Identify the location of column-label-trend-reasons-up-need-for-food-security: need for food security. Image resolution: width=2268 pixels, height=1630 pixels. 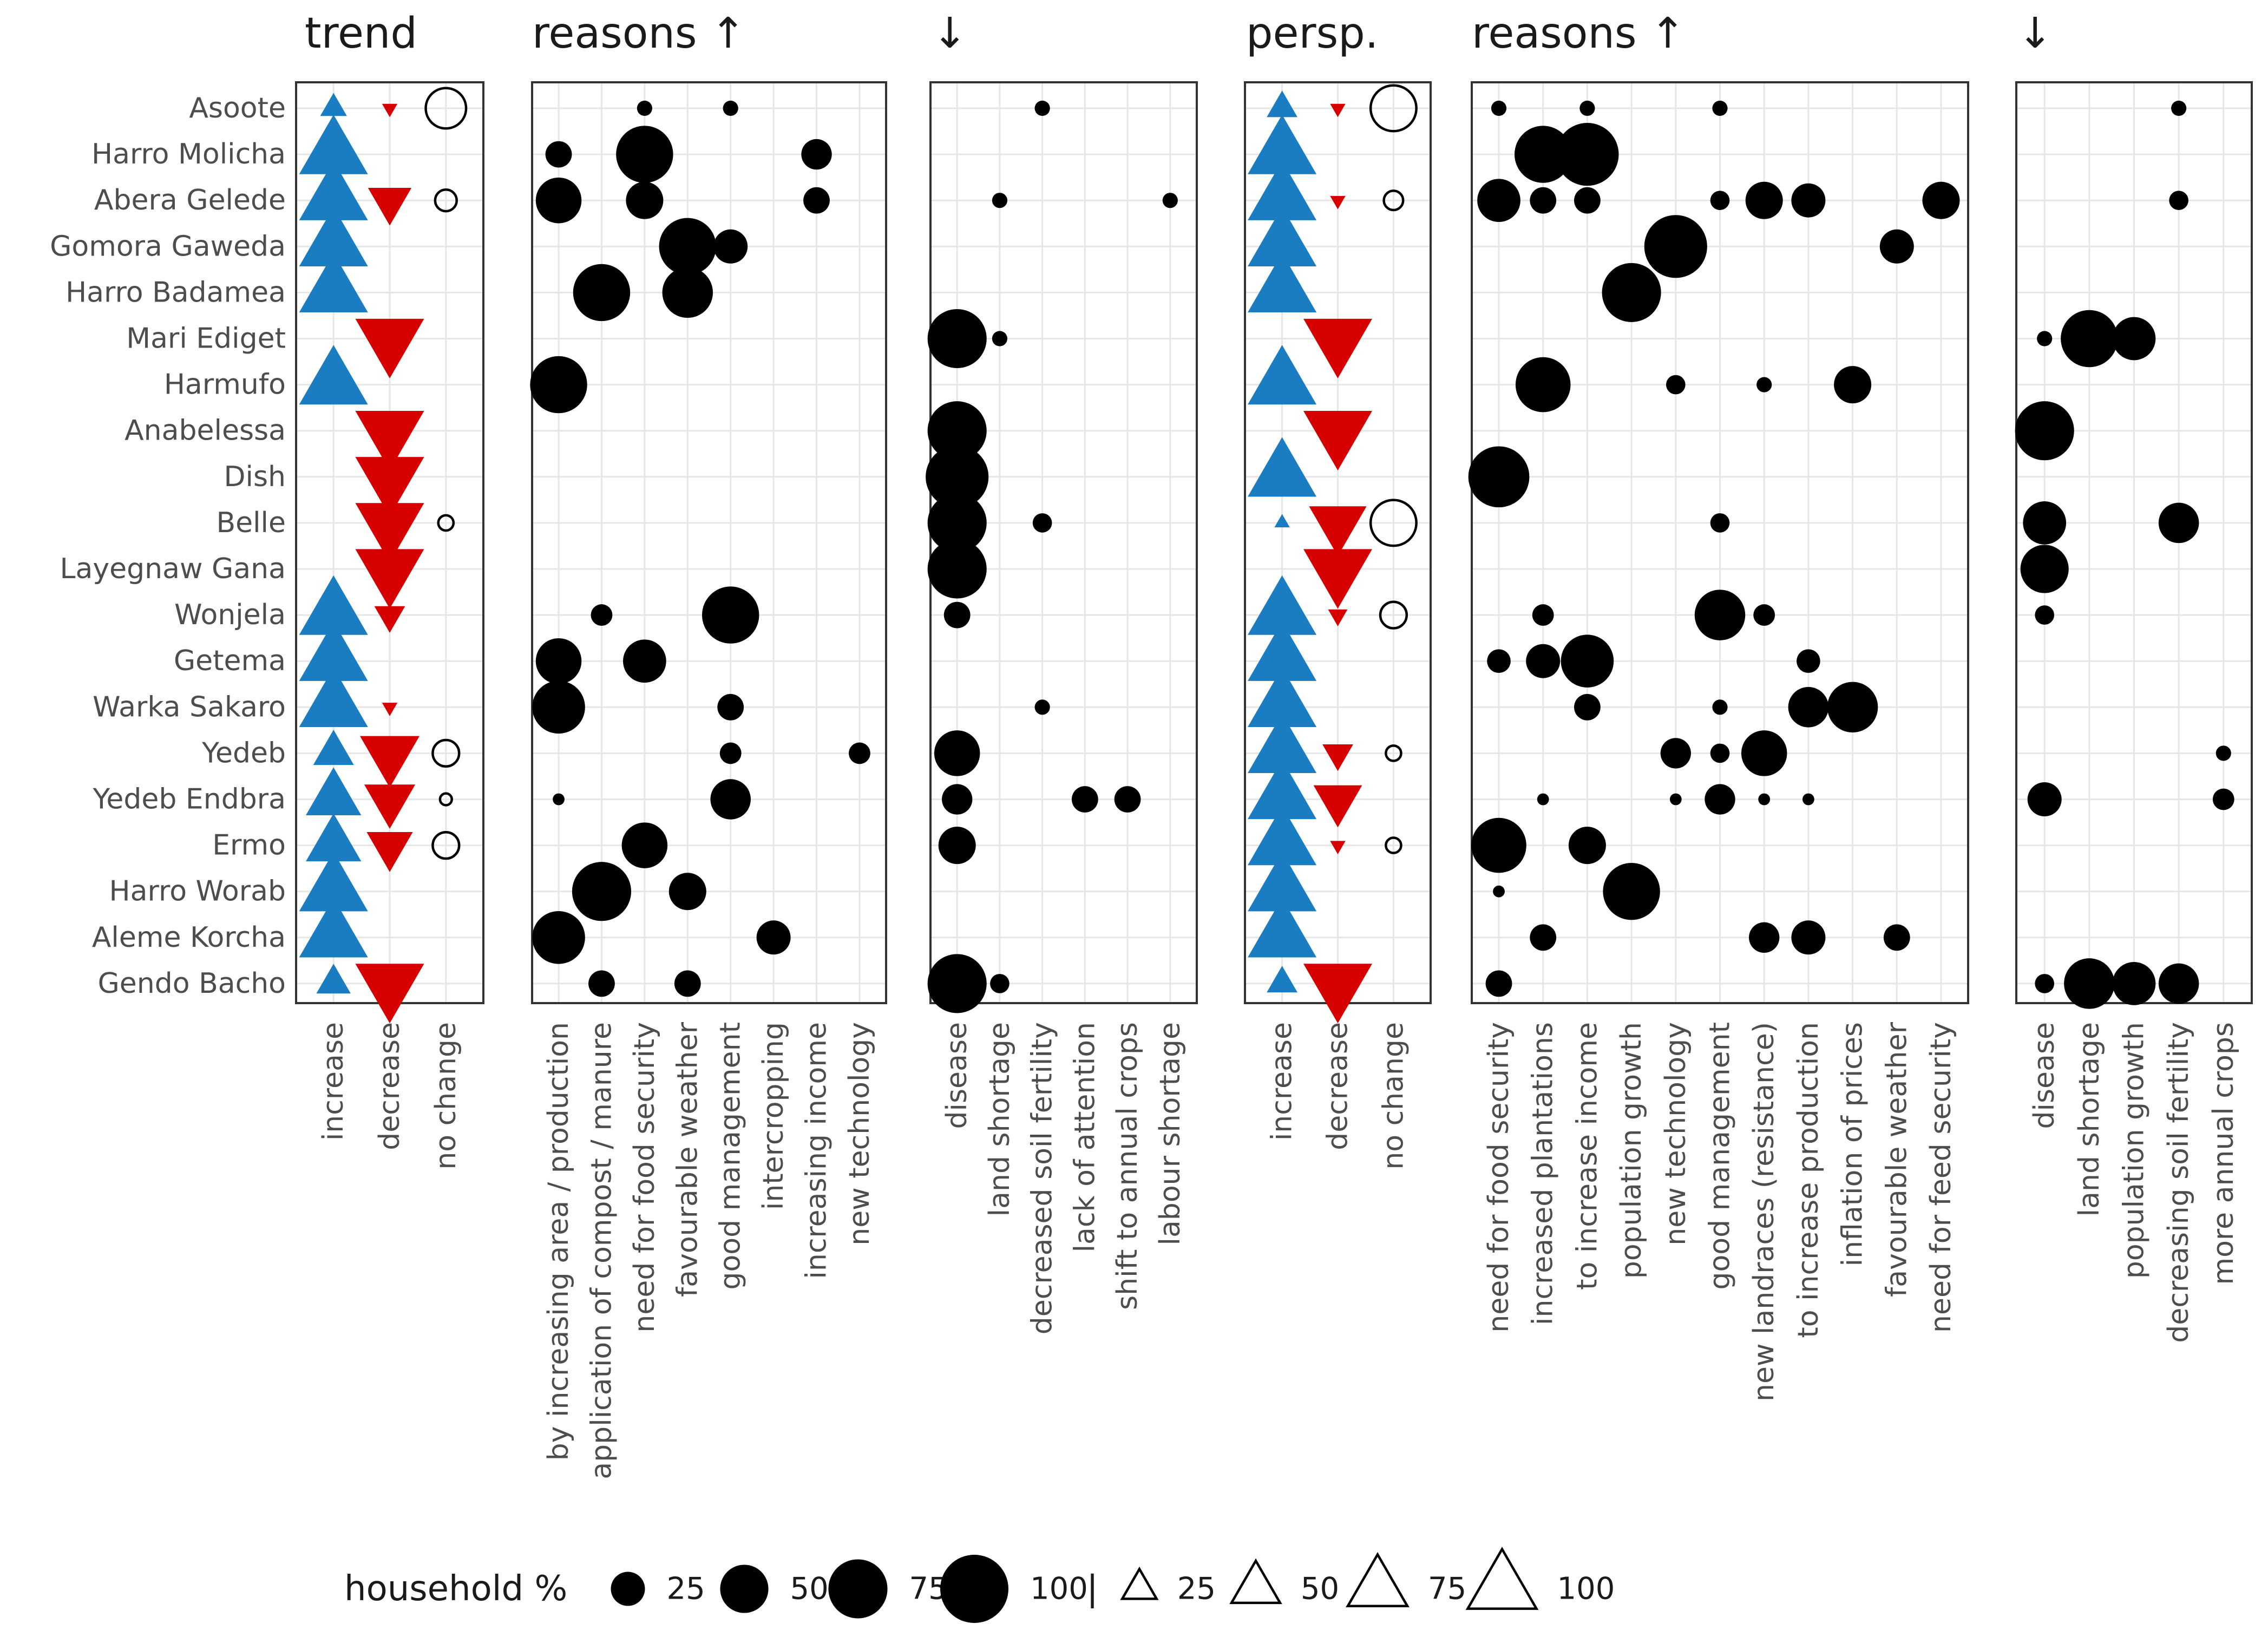
(644, 1178).